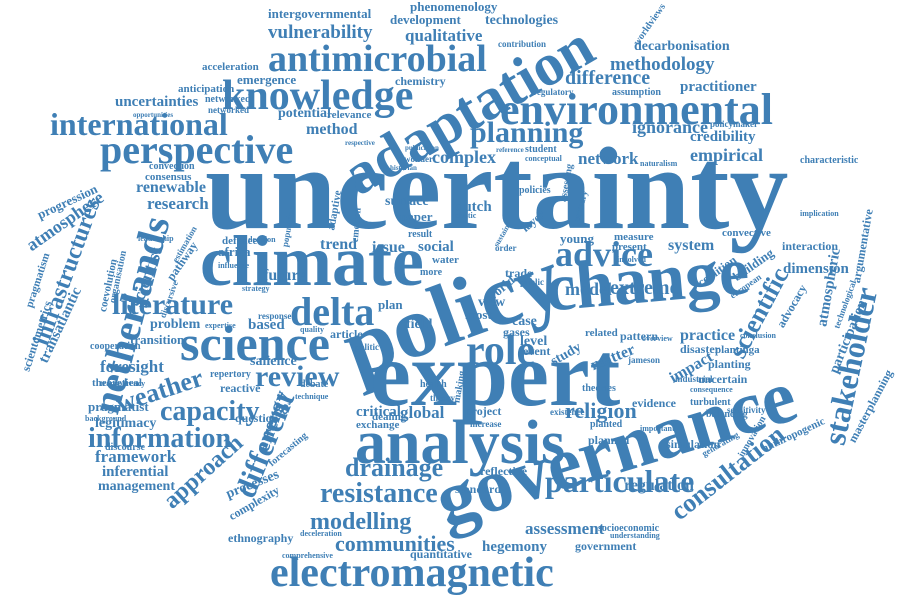 The height and width of the screenshot is (598, 900). I want to click on cloud-word: foresight, so click(132, 366).